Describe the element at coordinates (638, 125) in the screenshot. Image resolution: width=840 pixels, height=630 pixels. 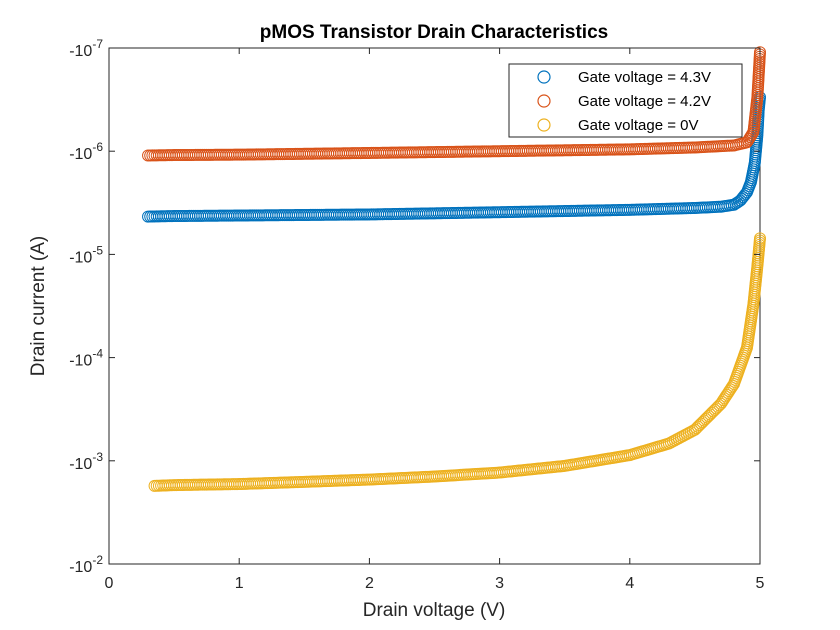
I see `legend-label-gate-0v: Gate voltage = 0V` at that location.